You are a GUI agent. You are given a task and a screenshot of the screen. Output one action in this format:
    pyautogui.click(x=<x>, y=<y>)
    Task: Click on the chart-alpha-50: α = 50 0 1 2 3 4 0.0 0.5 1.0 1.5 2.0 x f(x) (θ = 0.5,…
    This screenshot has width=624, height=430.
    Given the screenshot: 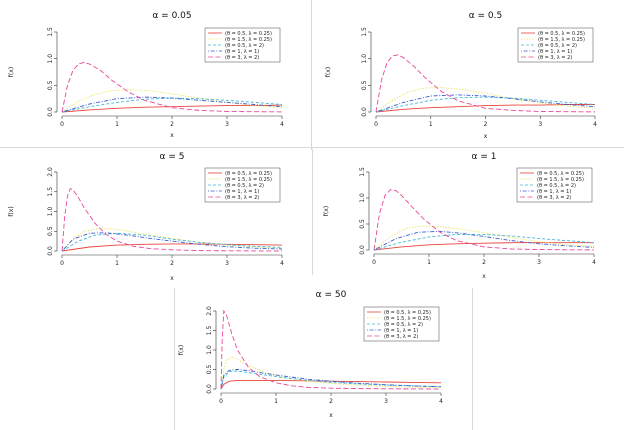 What is the action you would take?
    pyautogui.click(x=310, y=354)
    